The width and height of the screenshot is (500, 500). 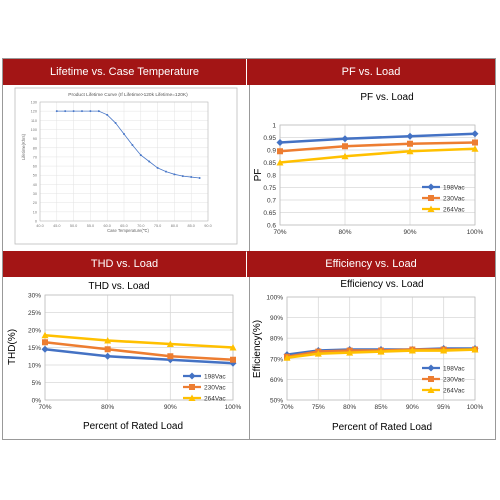 I want to click on y-tick-label: 0.9, so click(x=271, y=151).